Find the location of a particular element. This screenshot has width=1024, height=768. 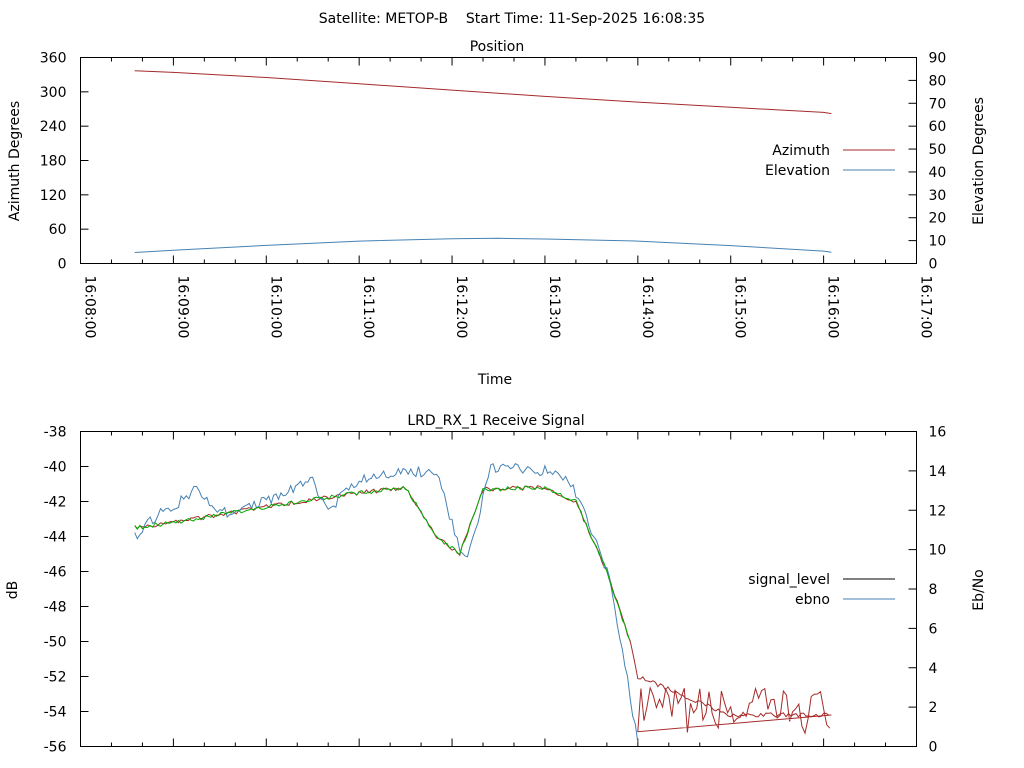

chart0-y2-tick-label: 70 is located at coordinates (938, 104).